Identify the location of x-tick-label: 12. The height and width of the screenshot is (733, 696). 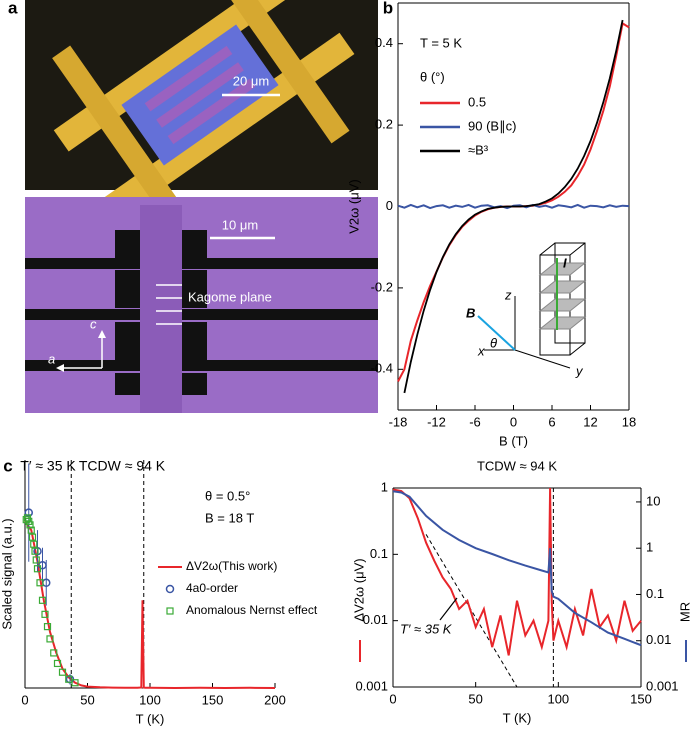
(590, 421).